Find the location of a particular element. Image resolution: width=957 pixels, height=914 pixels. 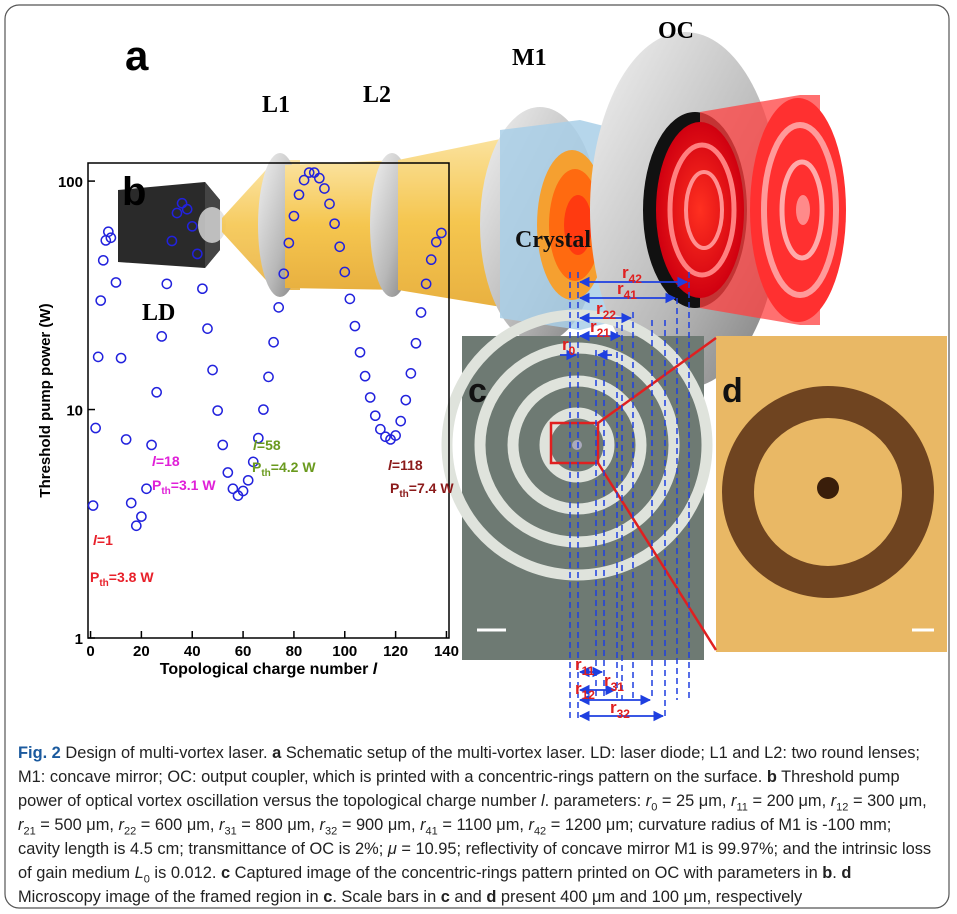

annotation: l=1 is located at coordinates (103, 540).